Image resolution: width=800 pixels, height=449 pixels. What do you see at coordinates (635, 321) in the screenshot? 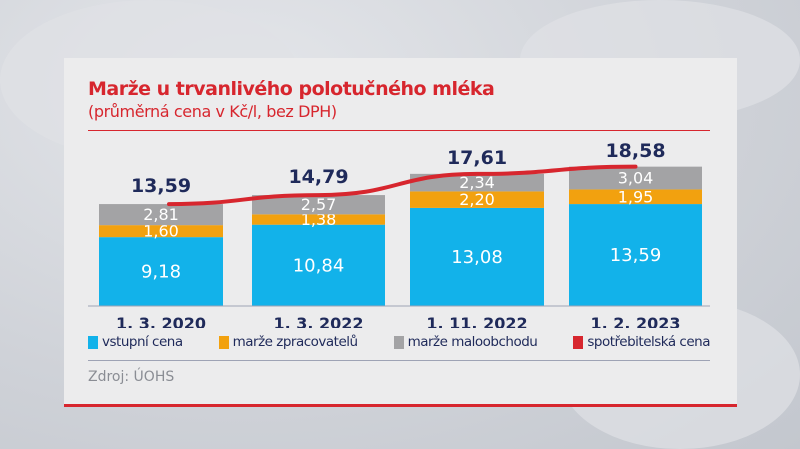
I see `x-tick-label: 1. 2. 2023` at bounding box center [635, 321].